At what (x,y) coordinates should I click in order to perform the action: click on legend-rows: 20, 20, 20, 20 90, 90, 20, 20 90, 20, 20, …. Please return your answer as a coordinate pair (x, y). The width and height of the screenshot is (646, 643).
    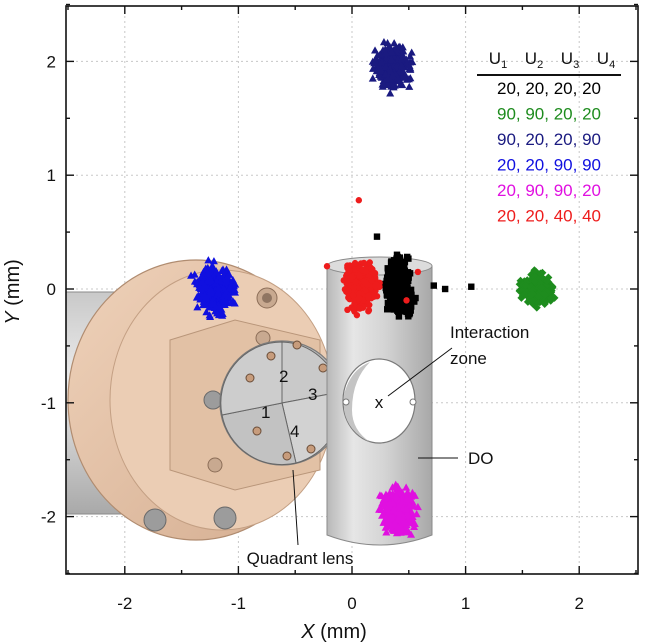
    Looking at the image, I should click on (549, 152).